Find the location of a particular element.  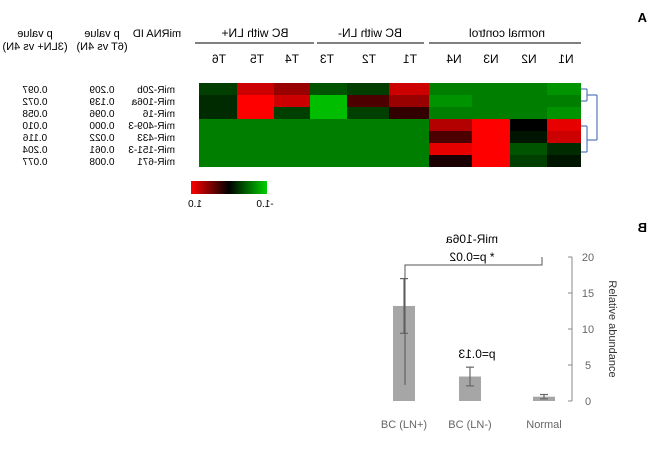

heatmap is located at coordinates (390, 125).